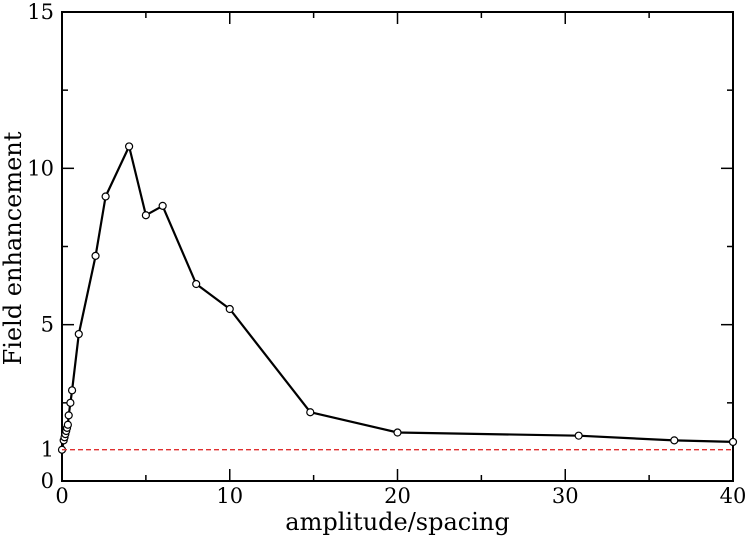  Describe the element at coordinates (229, 496) in the screenshot. I see `x-tick-label: 10` at that location.